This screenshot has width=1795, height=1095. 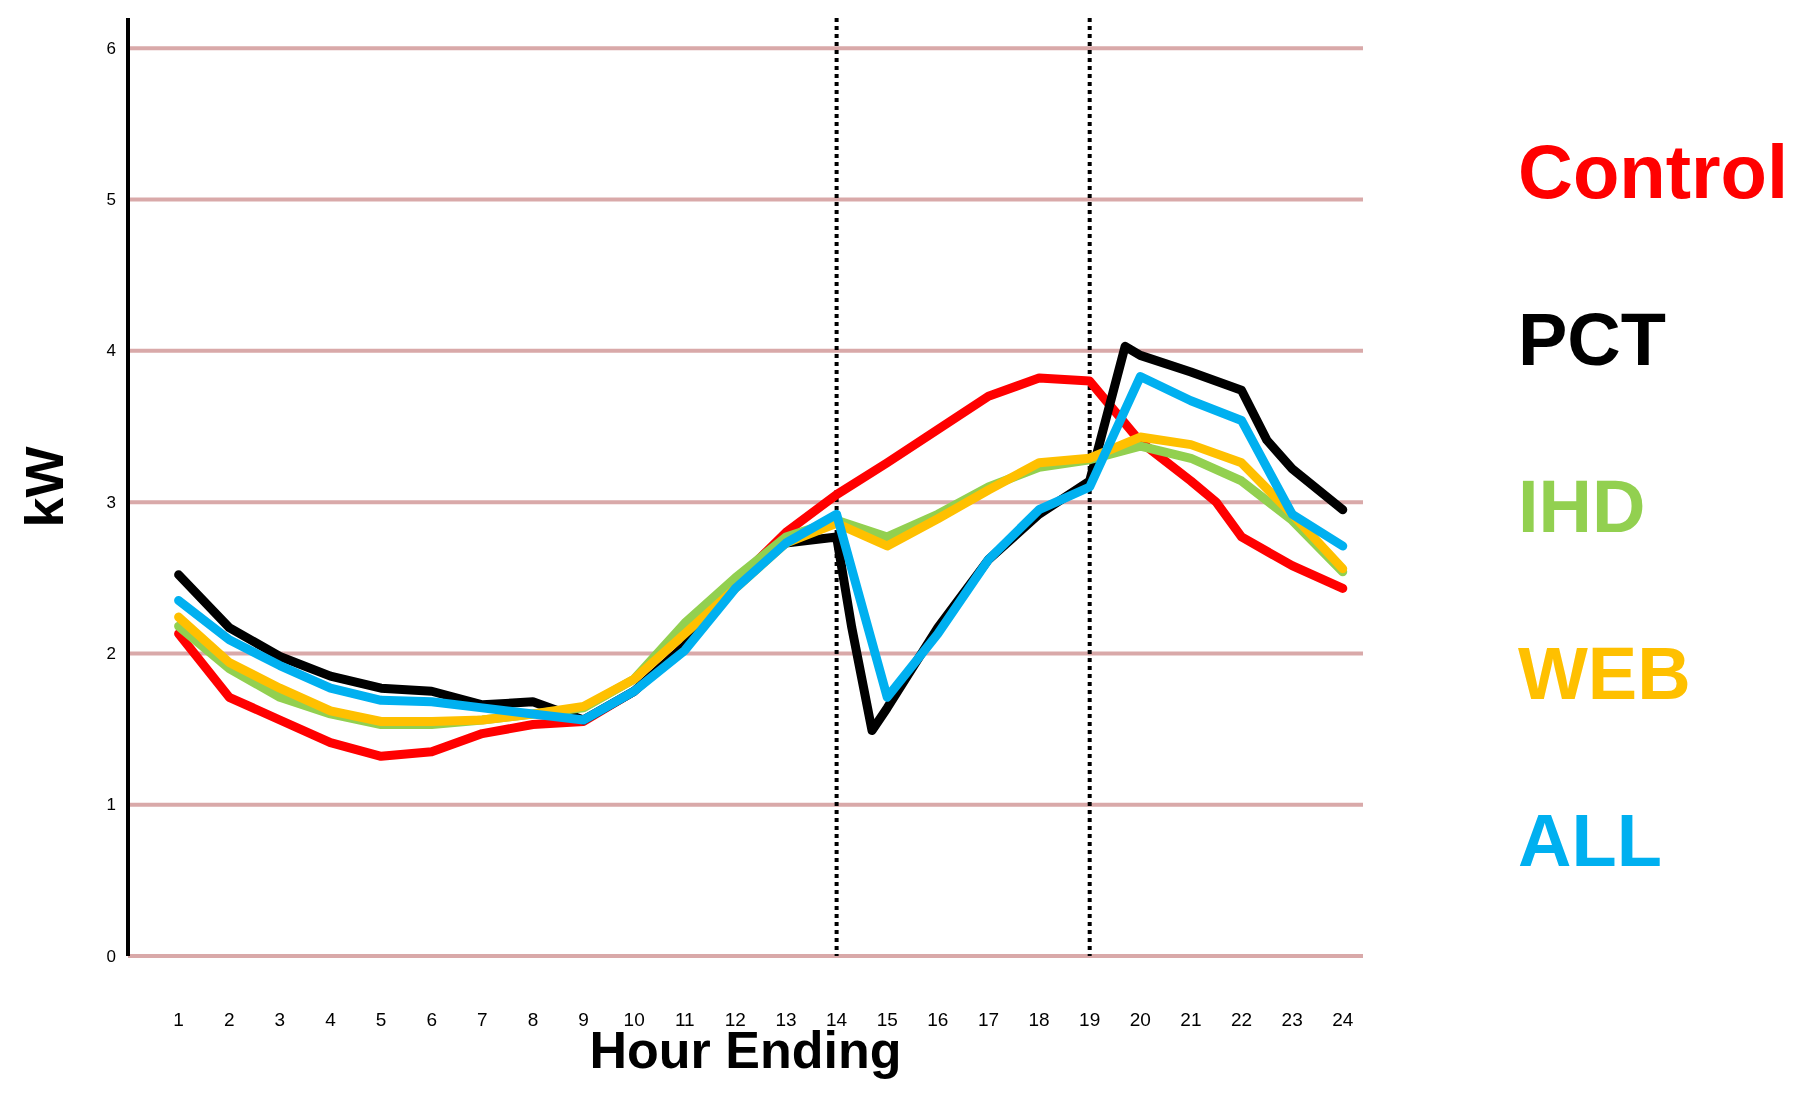 What do you see at coordinates (111, 351) in the screenshot?
I see `y-tick-label: 4` at bounding box center [111, 351].